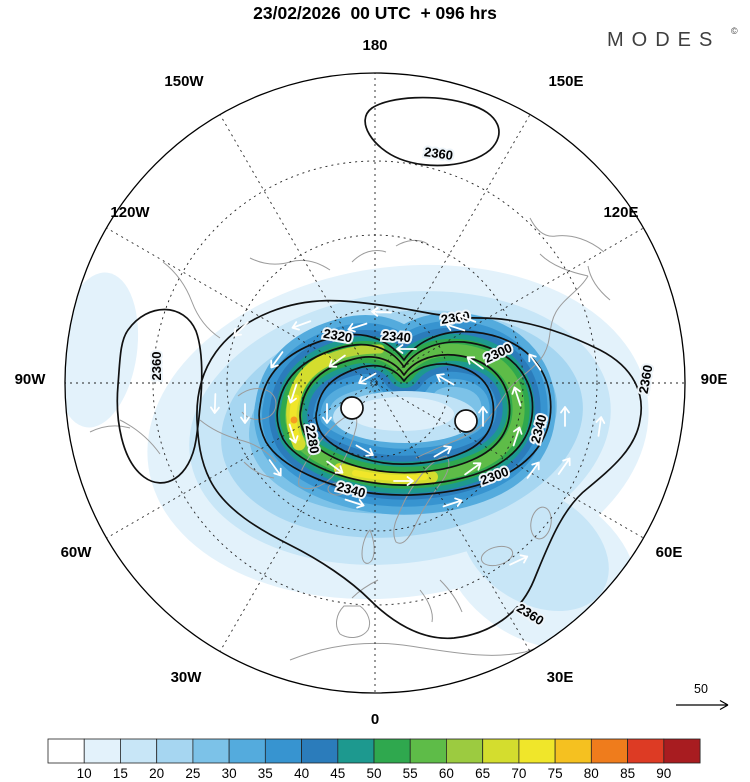 Image resolution: width=750 pixels, height=782 pixels. Describe the element at coordinates (229, 773) in the screenshot. I see `colorbar-tick: 30` at that location.